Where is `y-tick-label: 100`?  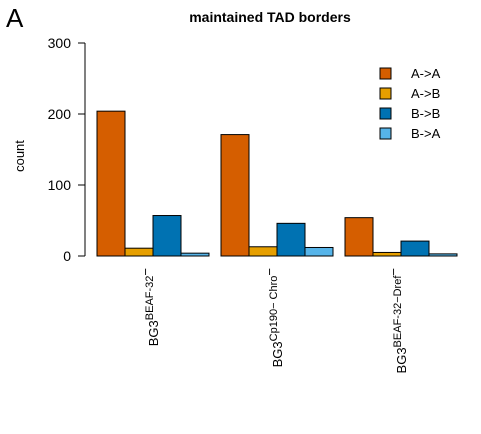
y-tick-label: 100 is located at coordinates (60, 185).